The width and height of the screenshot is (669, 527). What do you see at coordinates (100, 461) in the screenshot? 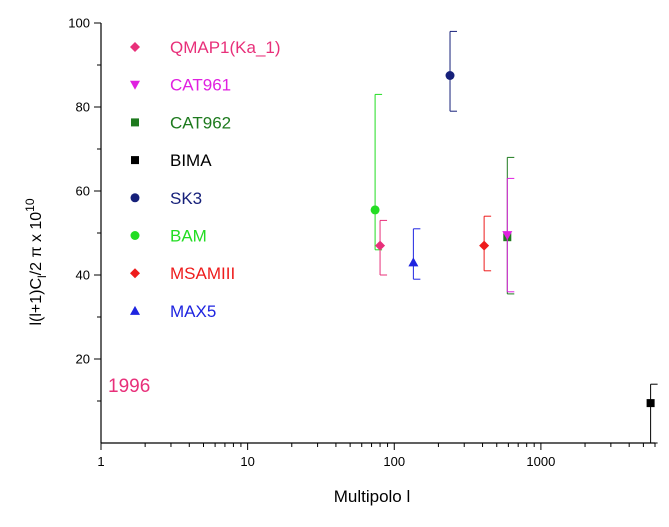
I see `x-tick-label: 1` at bounding box center [100, 461].